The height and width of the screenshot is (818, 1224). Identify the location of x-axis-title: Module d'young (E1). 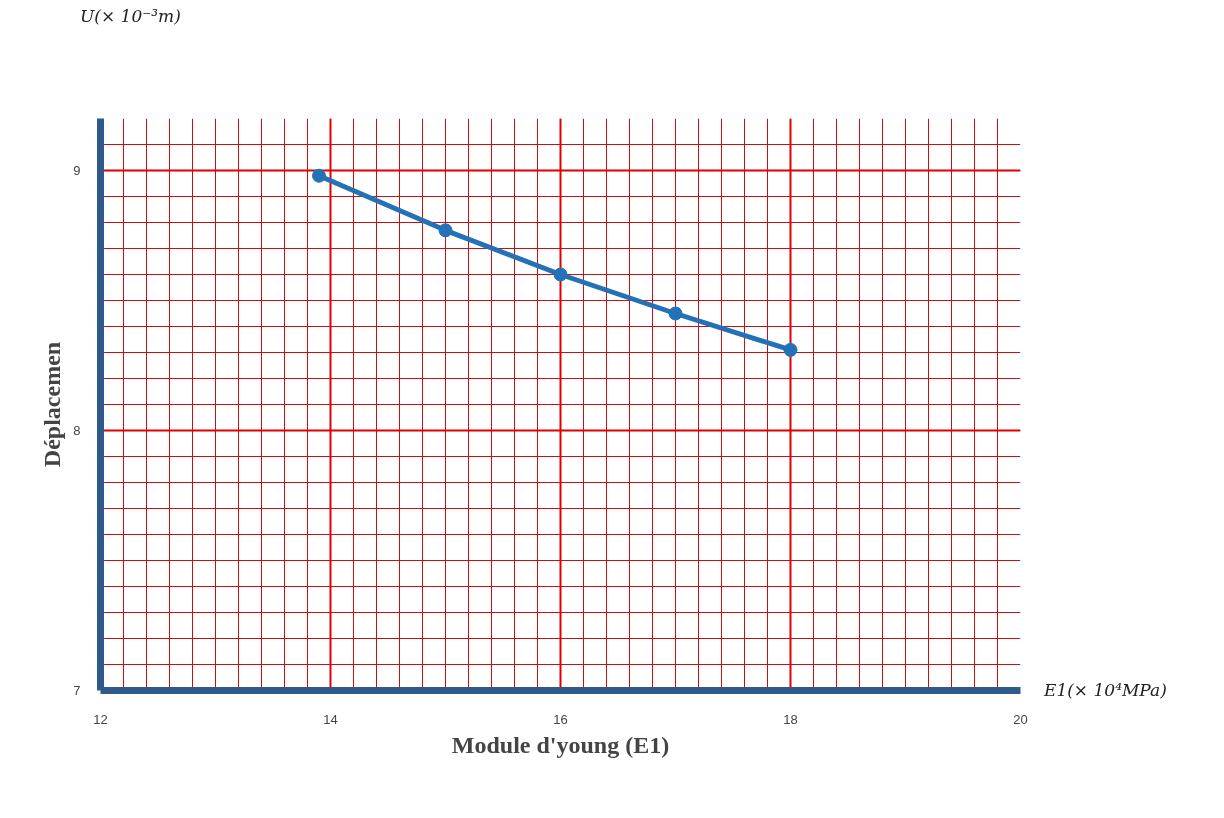
(560, 744).